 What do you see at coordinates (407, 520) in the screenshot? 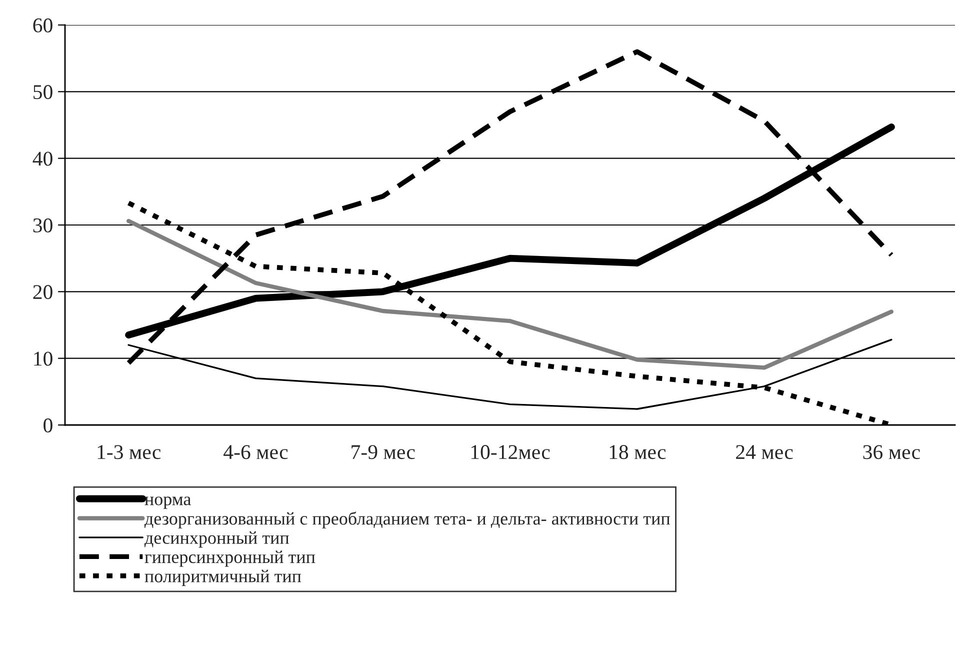
I see `legend-label: дезорганизованный с преобладанием тета- и дельта- активности тип` at bounding box center [407, 520].